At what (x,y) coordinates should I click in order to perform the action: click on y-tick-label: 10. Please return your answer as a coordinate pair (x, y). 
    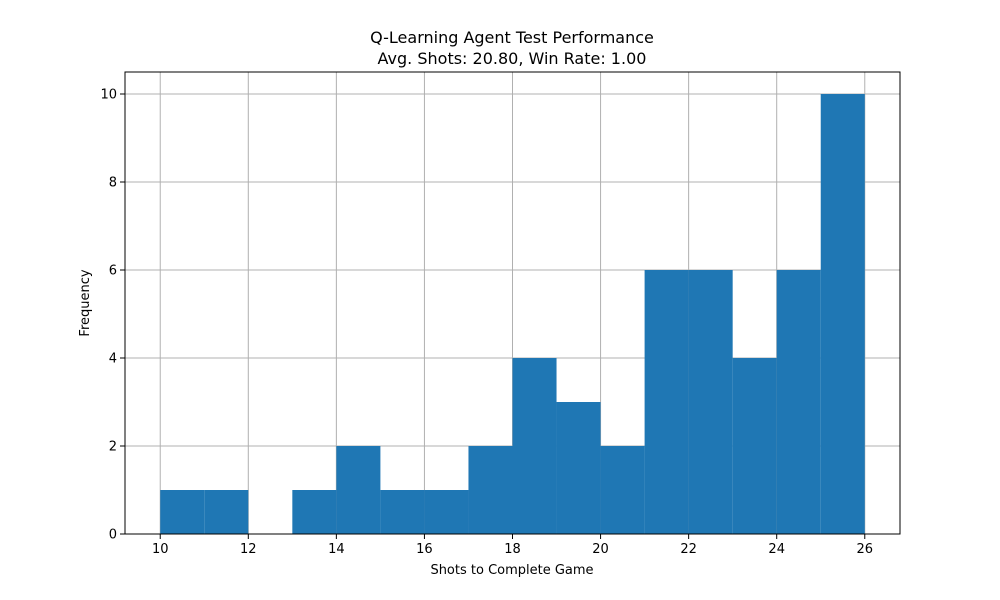
    Looking at the image, I should click on (108, 95).